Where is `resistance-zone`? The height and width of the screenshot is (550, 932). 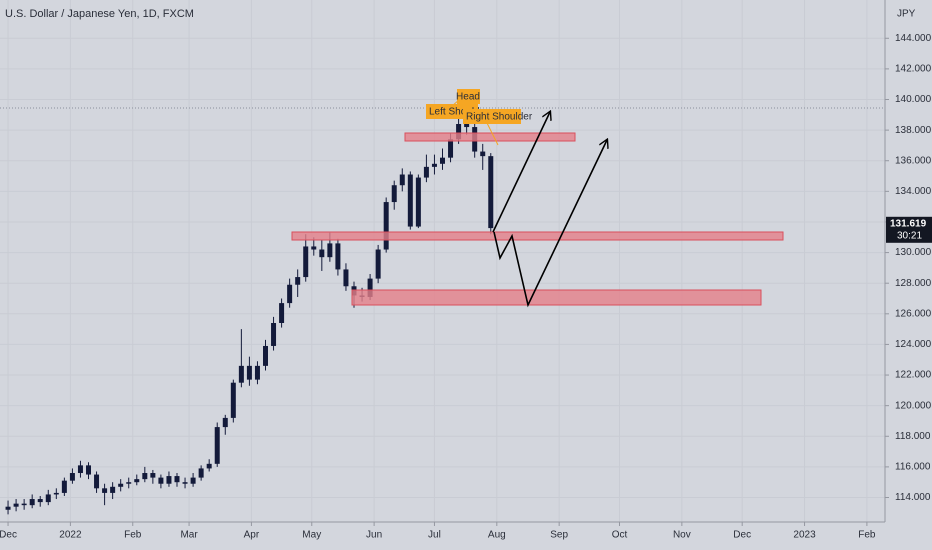
resistance-zone is located at coordinates (490, 137).